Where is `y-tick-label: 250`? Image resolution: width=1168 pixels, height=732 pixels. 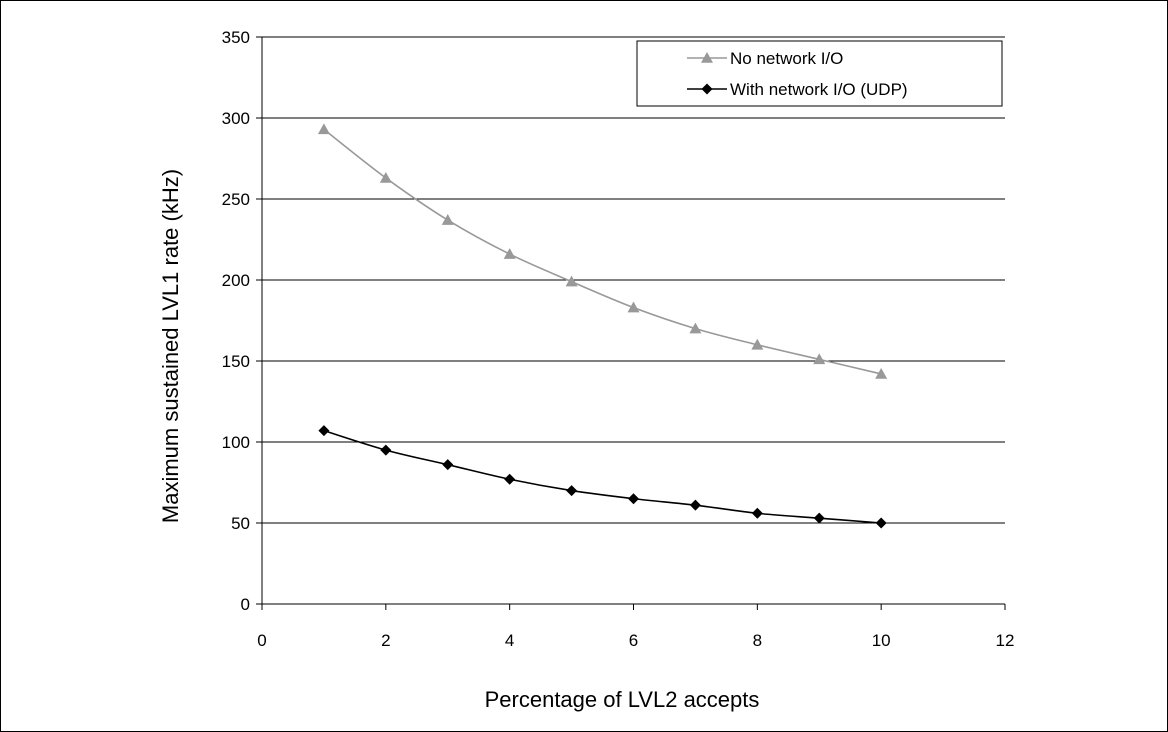 y-tick-label: 250 is located at coordinates (236, 199).